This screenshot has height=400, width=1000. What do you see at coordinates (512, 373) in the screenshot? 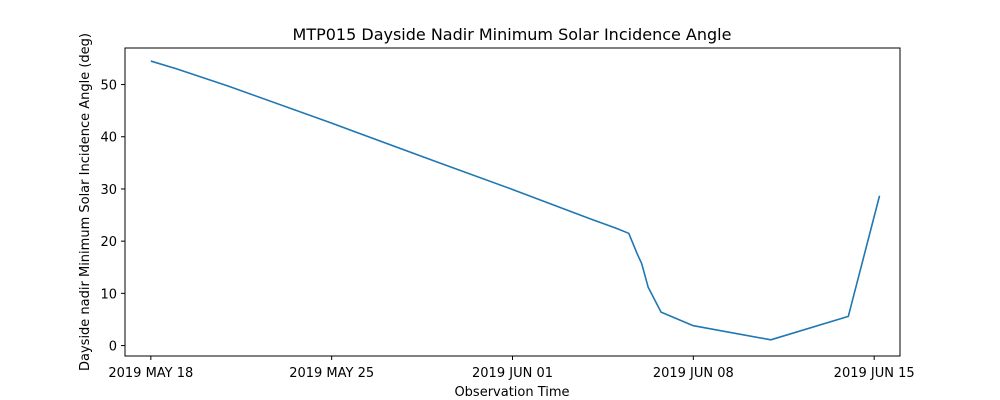
I see `x-tick-label: 2019 JUN 01` at bounding box center [512, 373].